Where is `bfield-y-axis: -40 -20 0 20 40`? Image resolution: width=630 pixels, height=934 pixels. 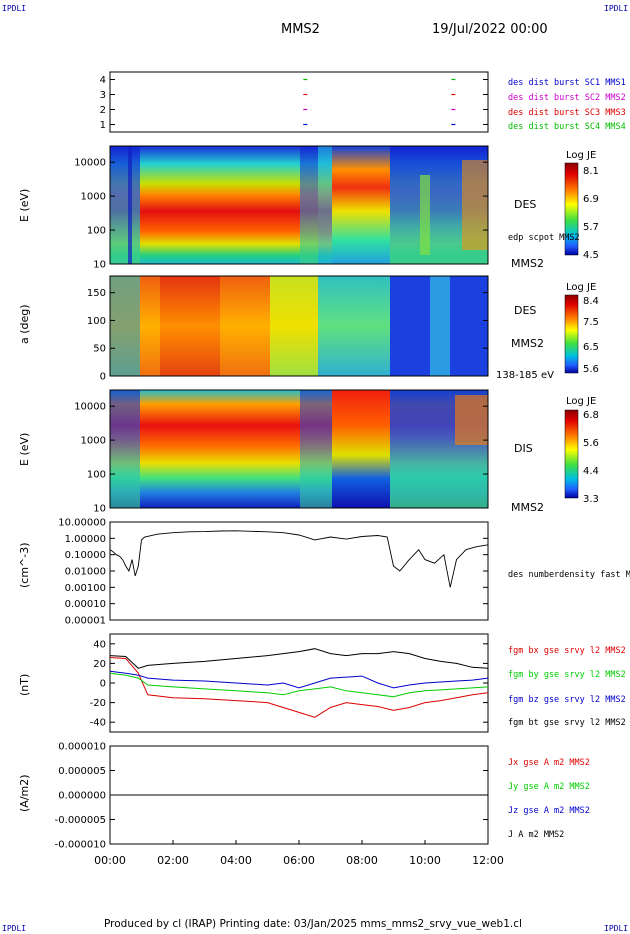
bfield-y-axis: -40 -20 0 20 40 is located at coordinates (289, 684).